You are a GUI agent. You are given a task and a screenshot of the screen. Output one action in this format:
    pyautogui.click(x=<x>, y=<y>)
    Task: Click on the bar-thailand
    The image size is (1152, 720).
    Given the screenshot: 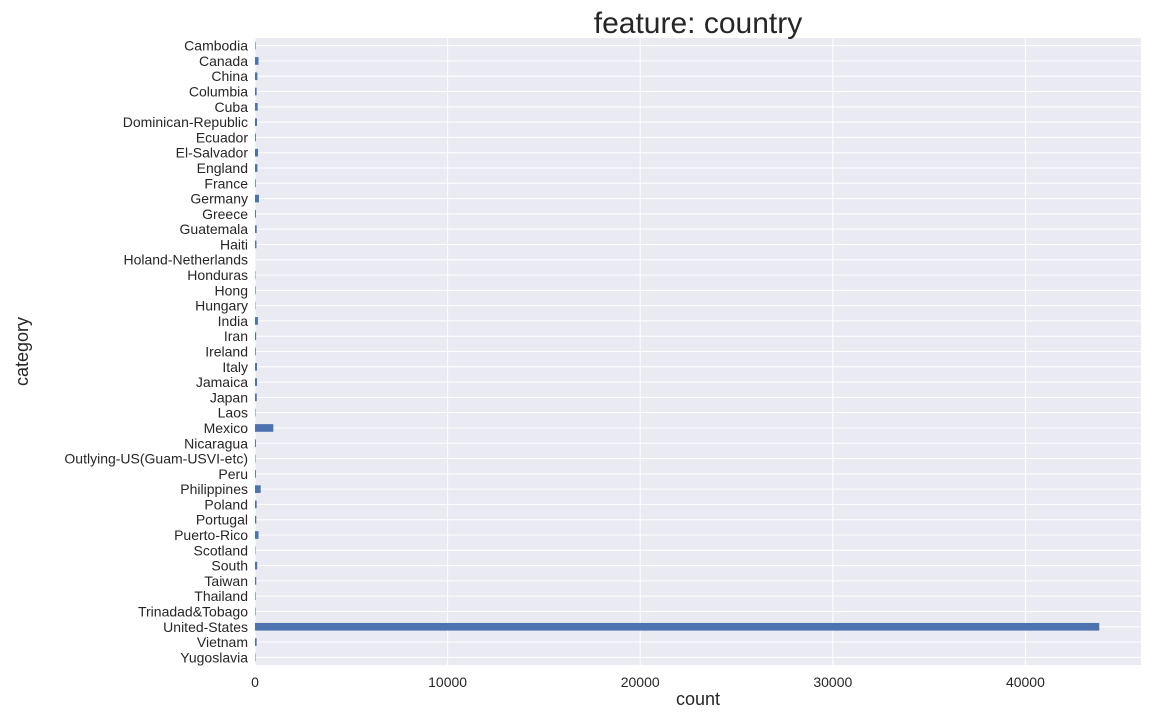 What is the action you would take?
    pyautogui.click(x=255, y=596)
    